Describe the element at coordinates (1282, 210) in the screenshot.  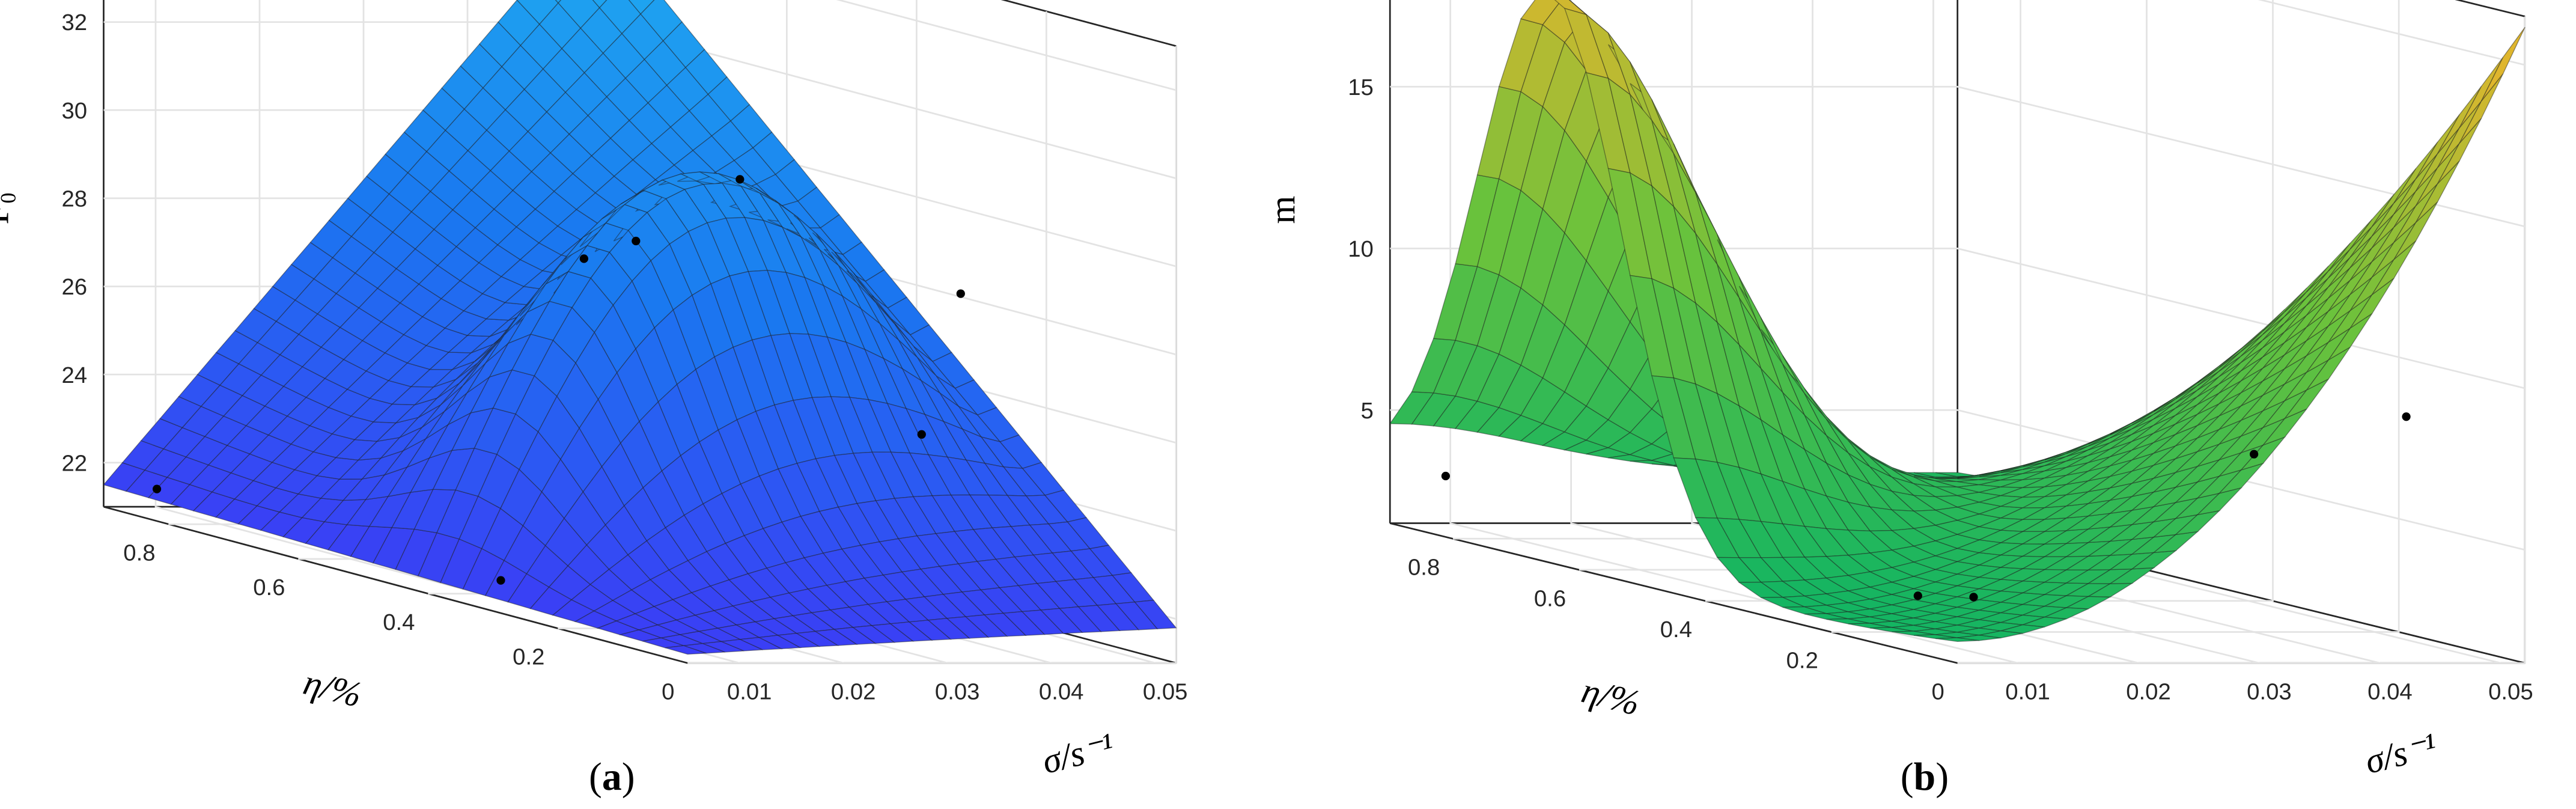
I see `z-axis-label: m` at that location.